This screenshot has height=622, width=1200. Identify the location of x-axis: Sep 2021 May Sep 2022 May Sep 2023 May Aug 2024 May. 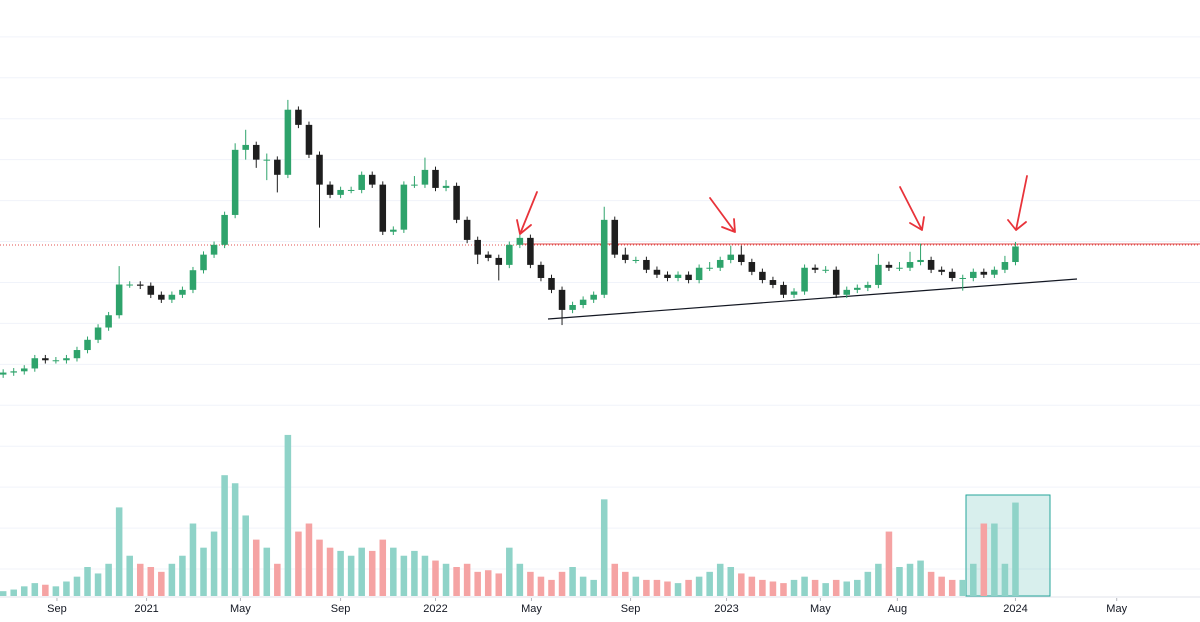
(600, 605).